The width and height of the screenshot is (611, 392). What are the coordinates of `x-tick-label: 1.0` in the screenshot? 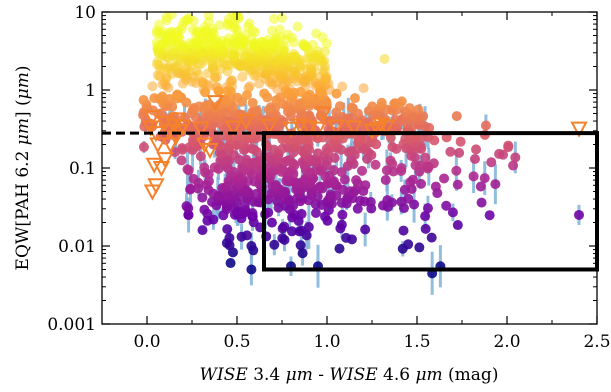 It's located at (326, 342).